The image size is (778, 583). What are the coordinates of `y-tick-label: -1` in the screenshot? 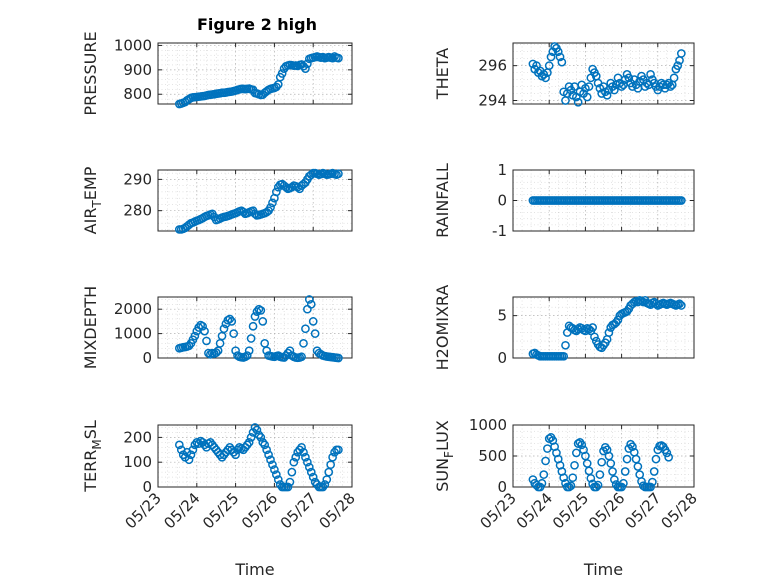 It's located at (499, 231).